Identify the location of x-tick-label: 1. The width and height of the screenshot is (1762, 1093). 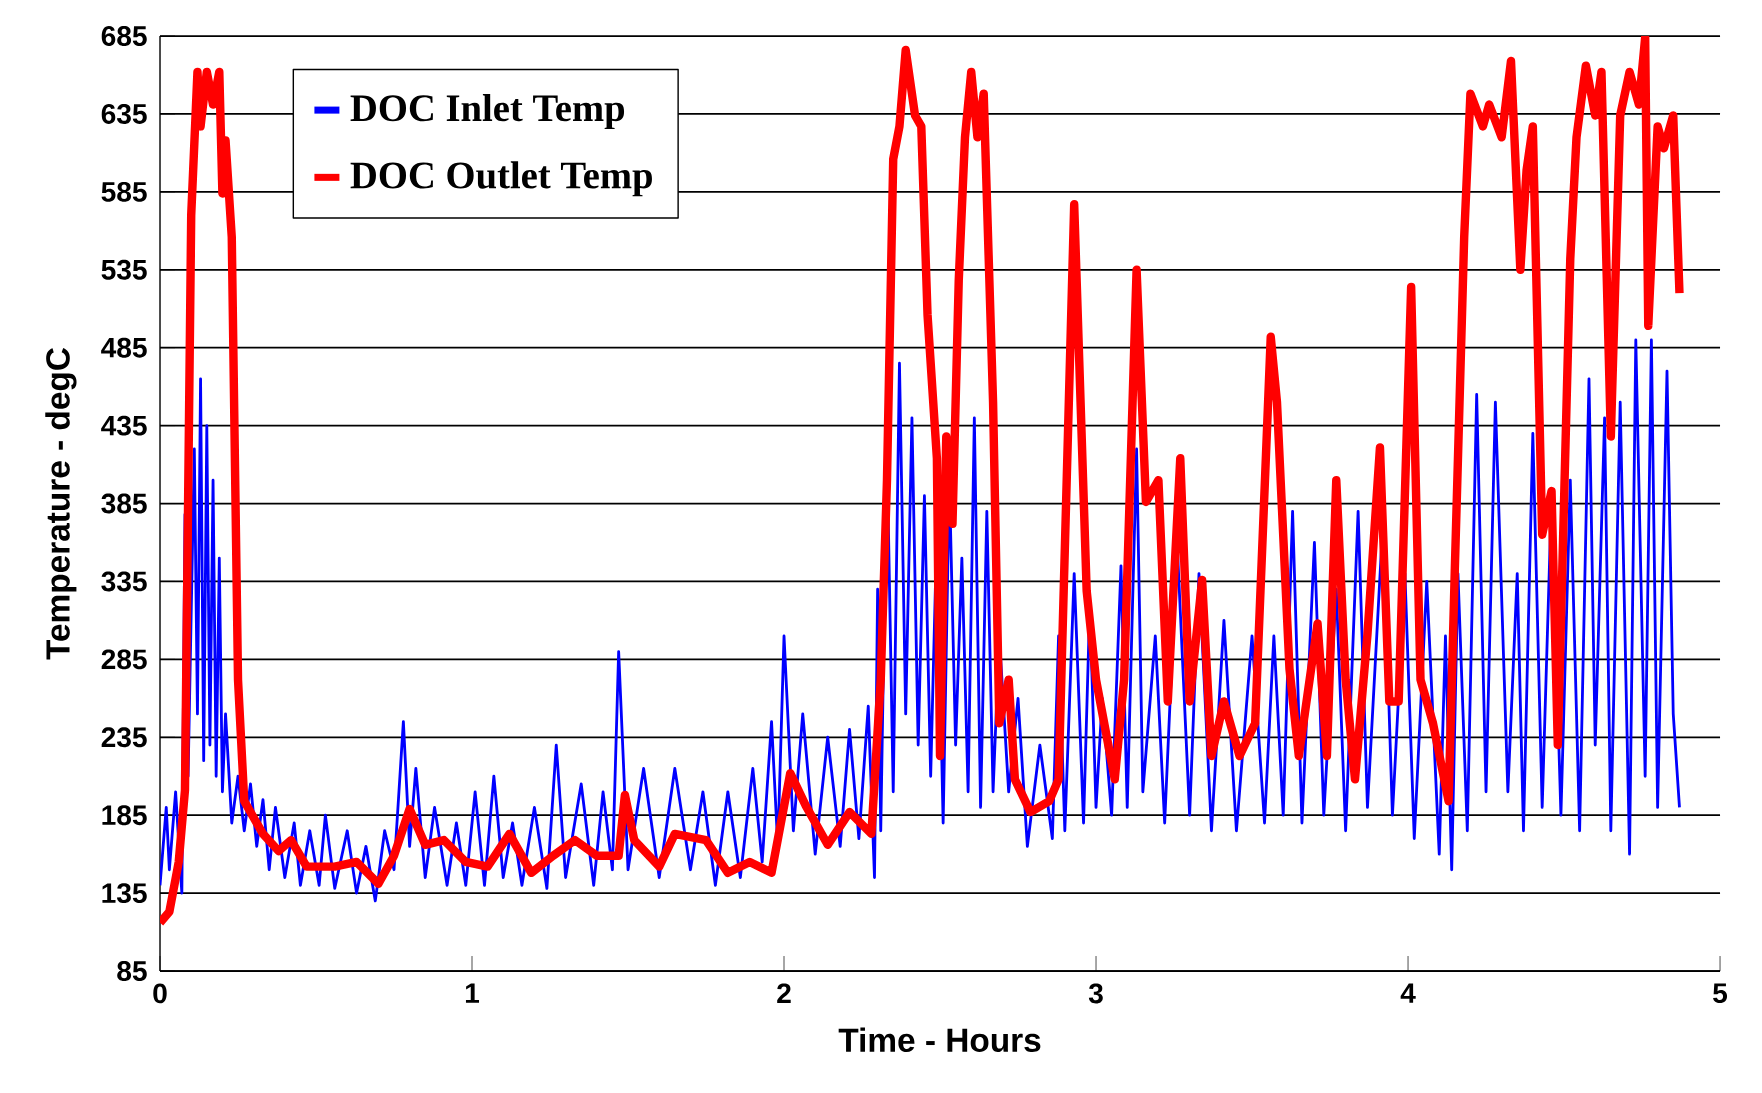
(472, 993).